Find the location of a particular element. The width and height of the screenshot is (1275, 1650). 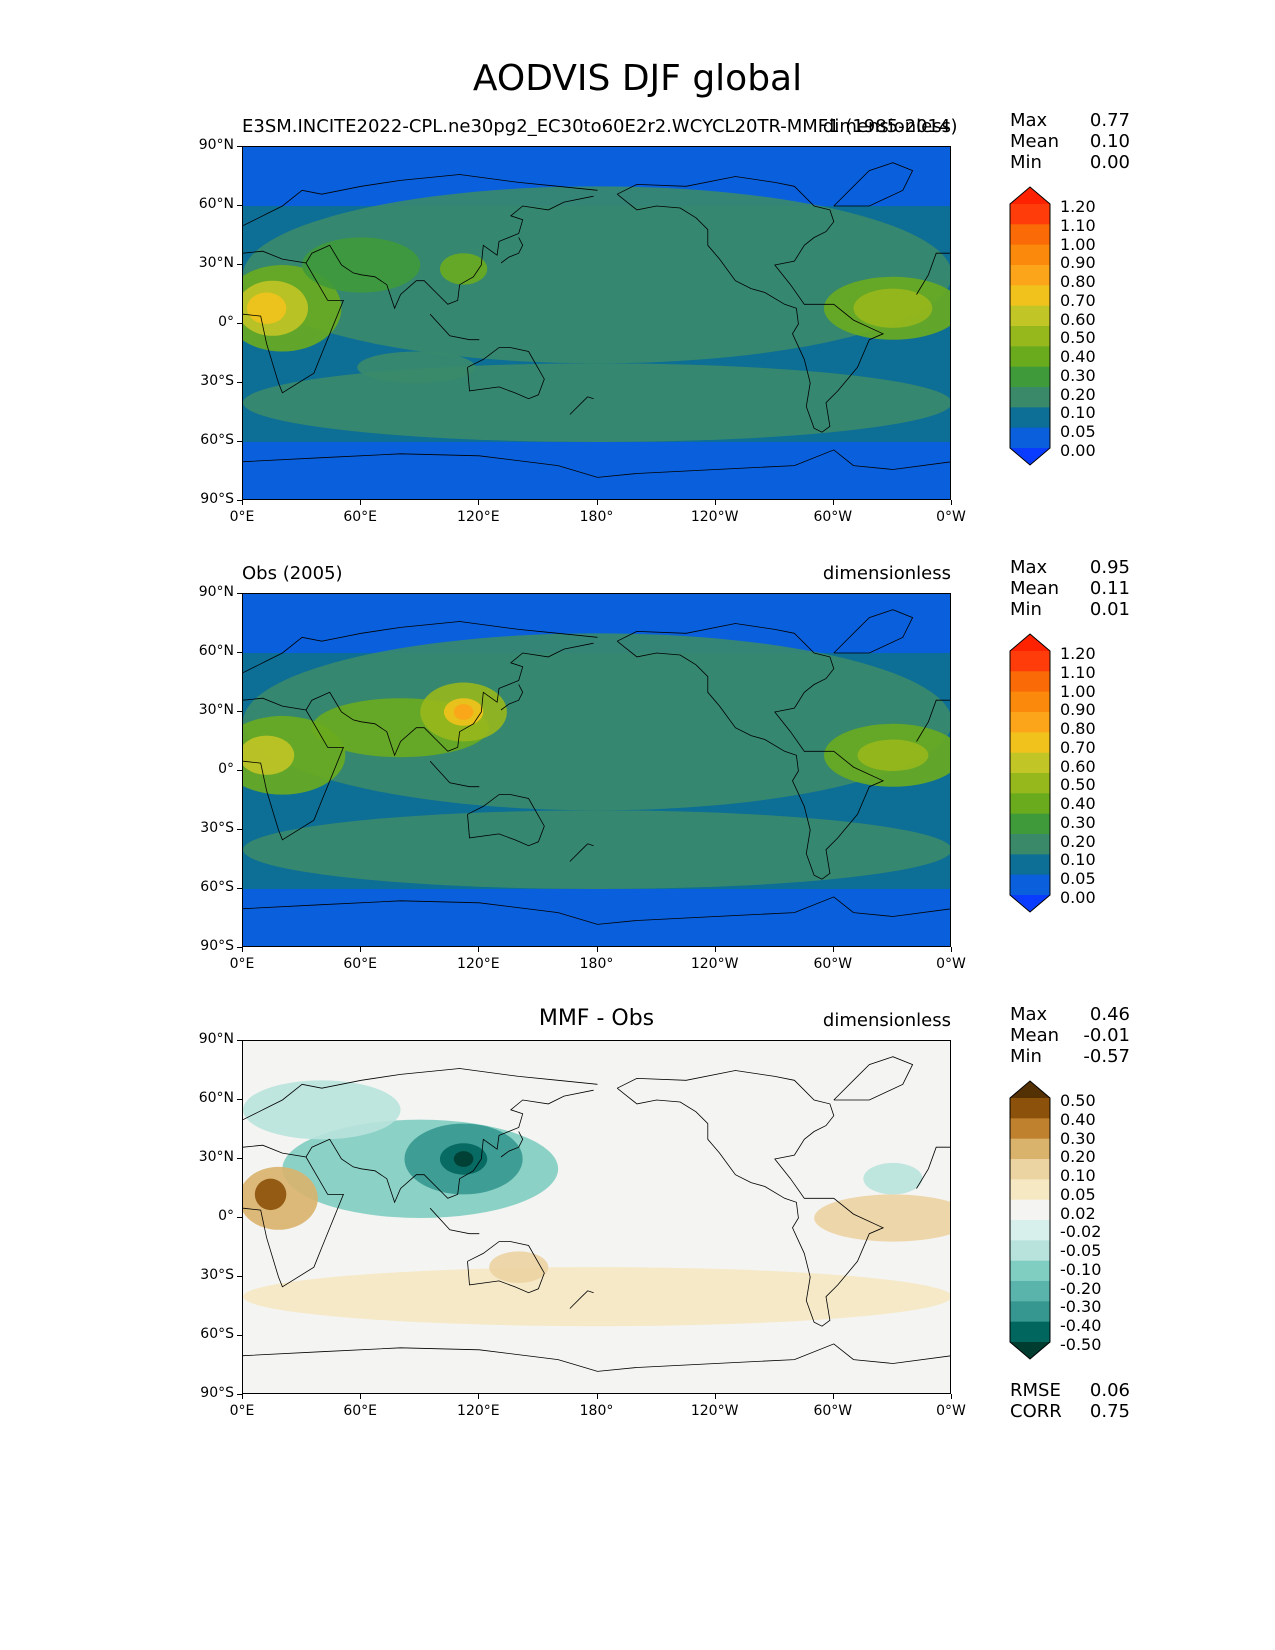

colorbar-label: 0.70 is located at coordinates (1078, 300).